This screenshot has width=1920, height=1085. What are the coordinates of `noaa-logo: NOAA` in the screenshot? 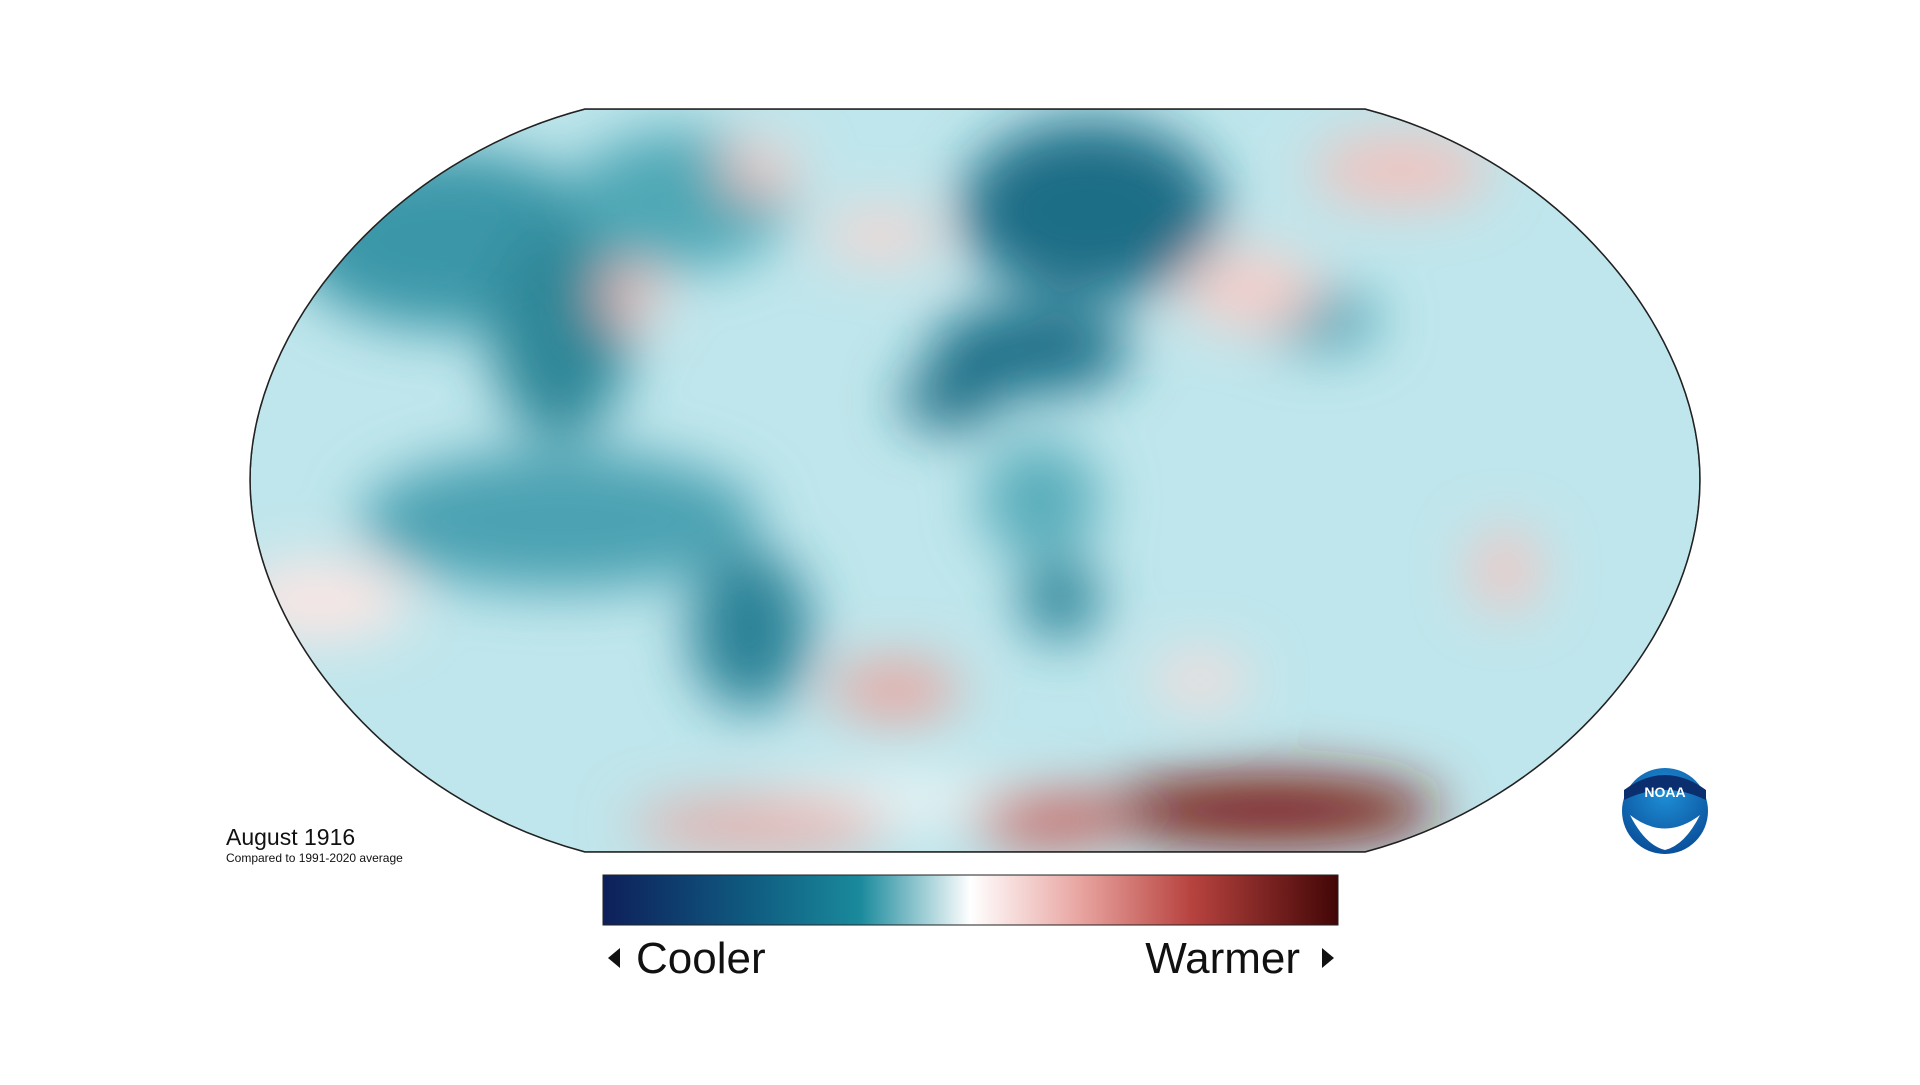 It's located at (1665, 811).